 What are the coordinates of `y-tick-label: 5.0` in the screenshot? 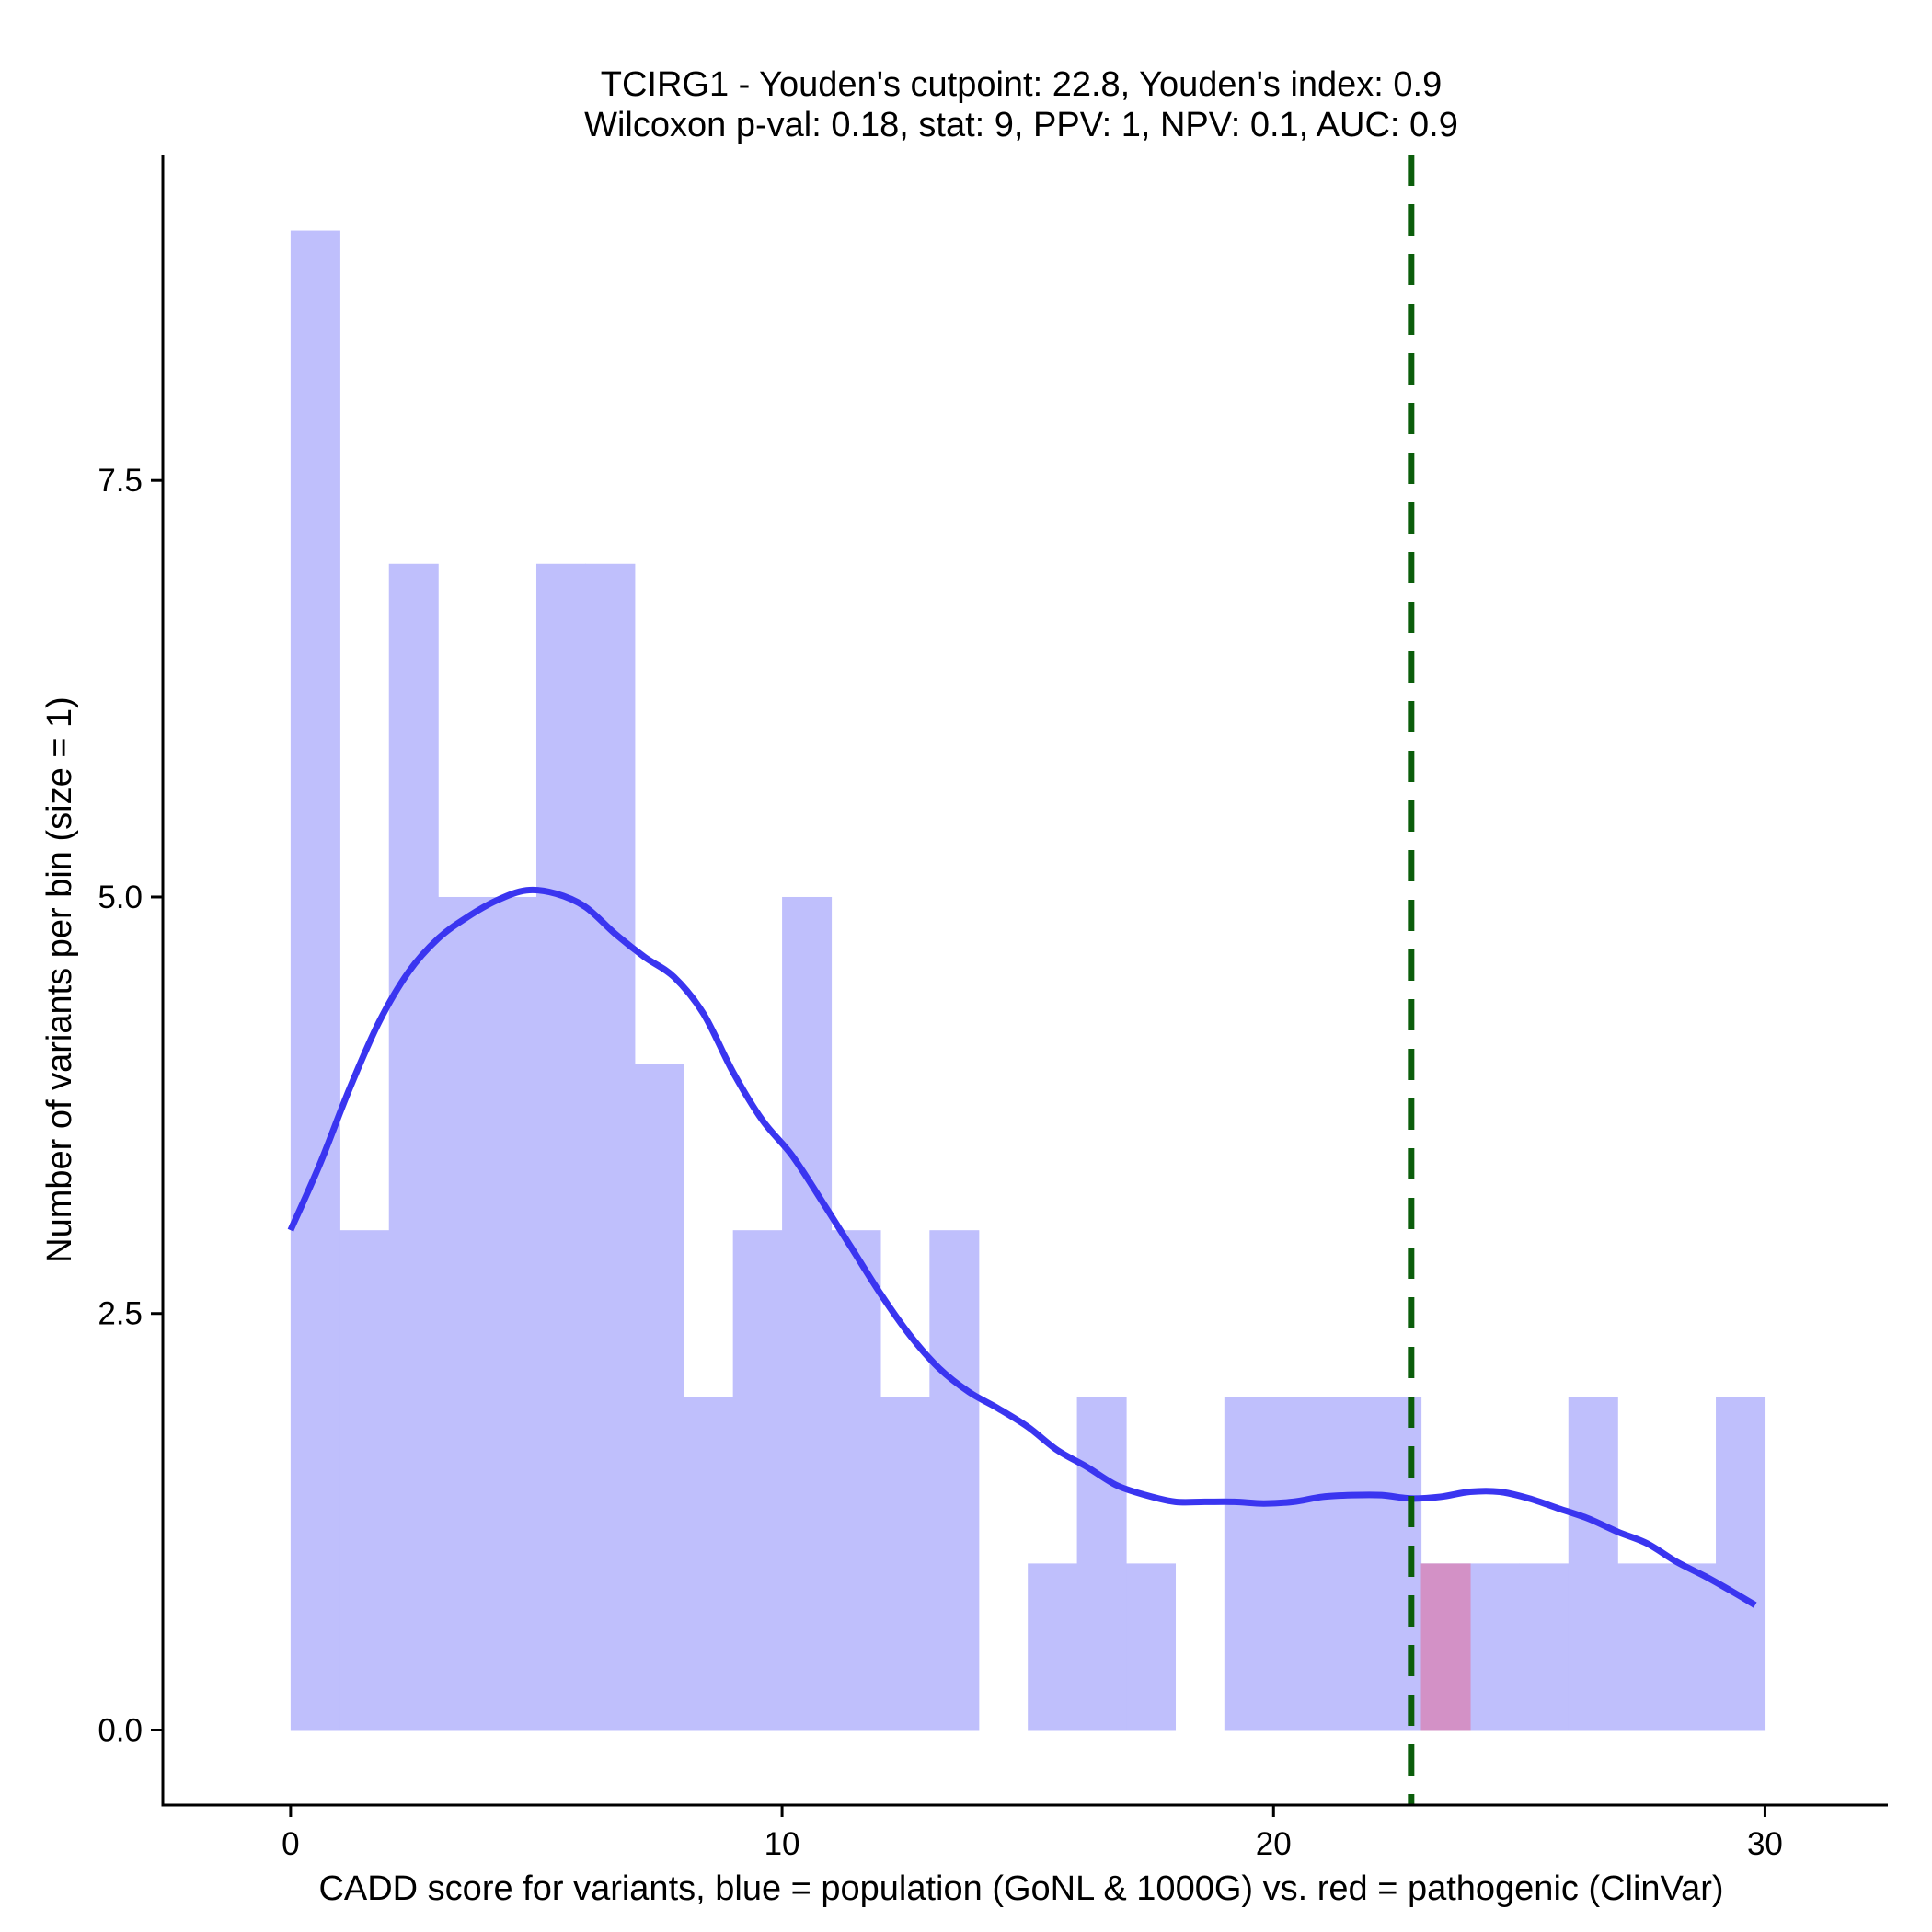 It's located at (120, 897).